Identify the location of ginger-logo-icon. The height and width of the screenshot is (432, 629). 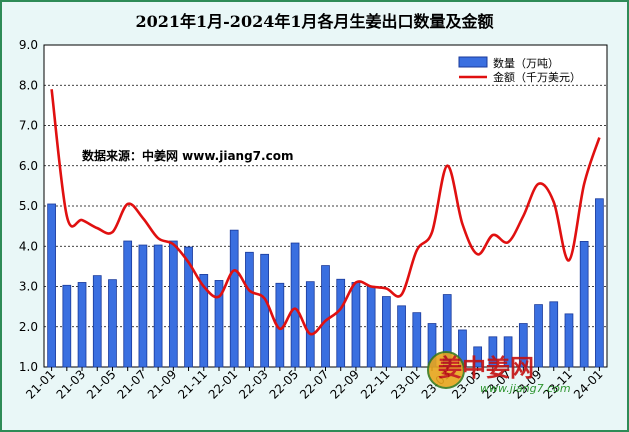
(446, 370).